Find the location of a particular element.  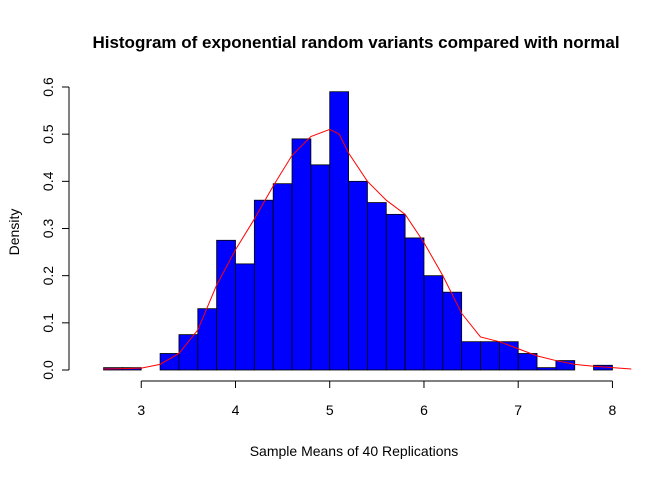

y-tick-label: 0.6 is located at coordinates (48, 87).